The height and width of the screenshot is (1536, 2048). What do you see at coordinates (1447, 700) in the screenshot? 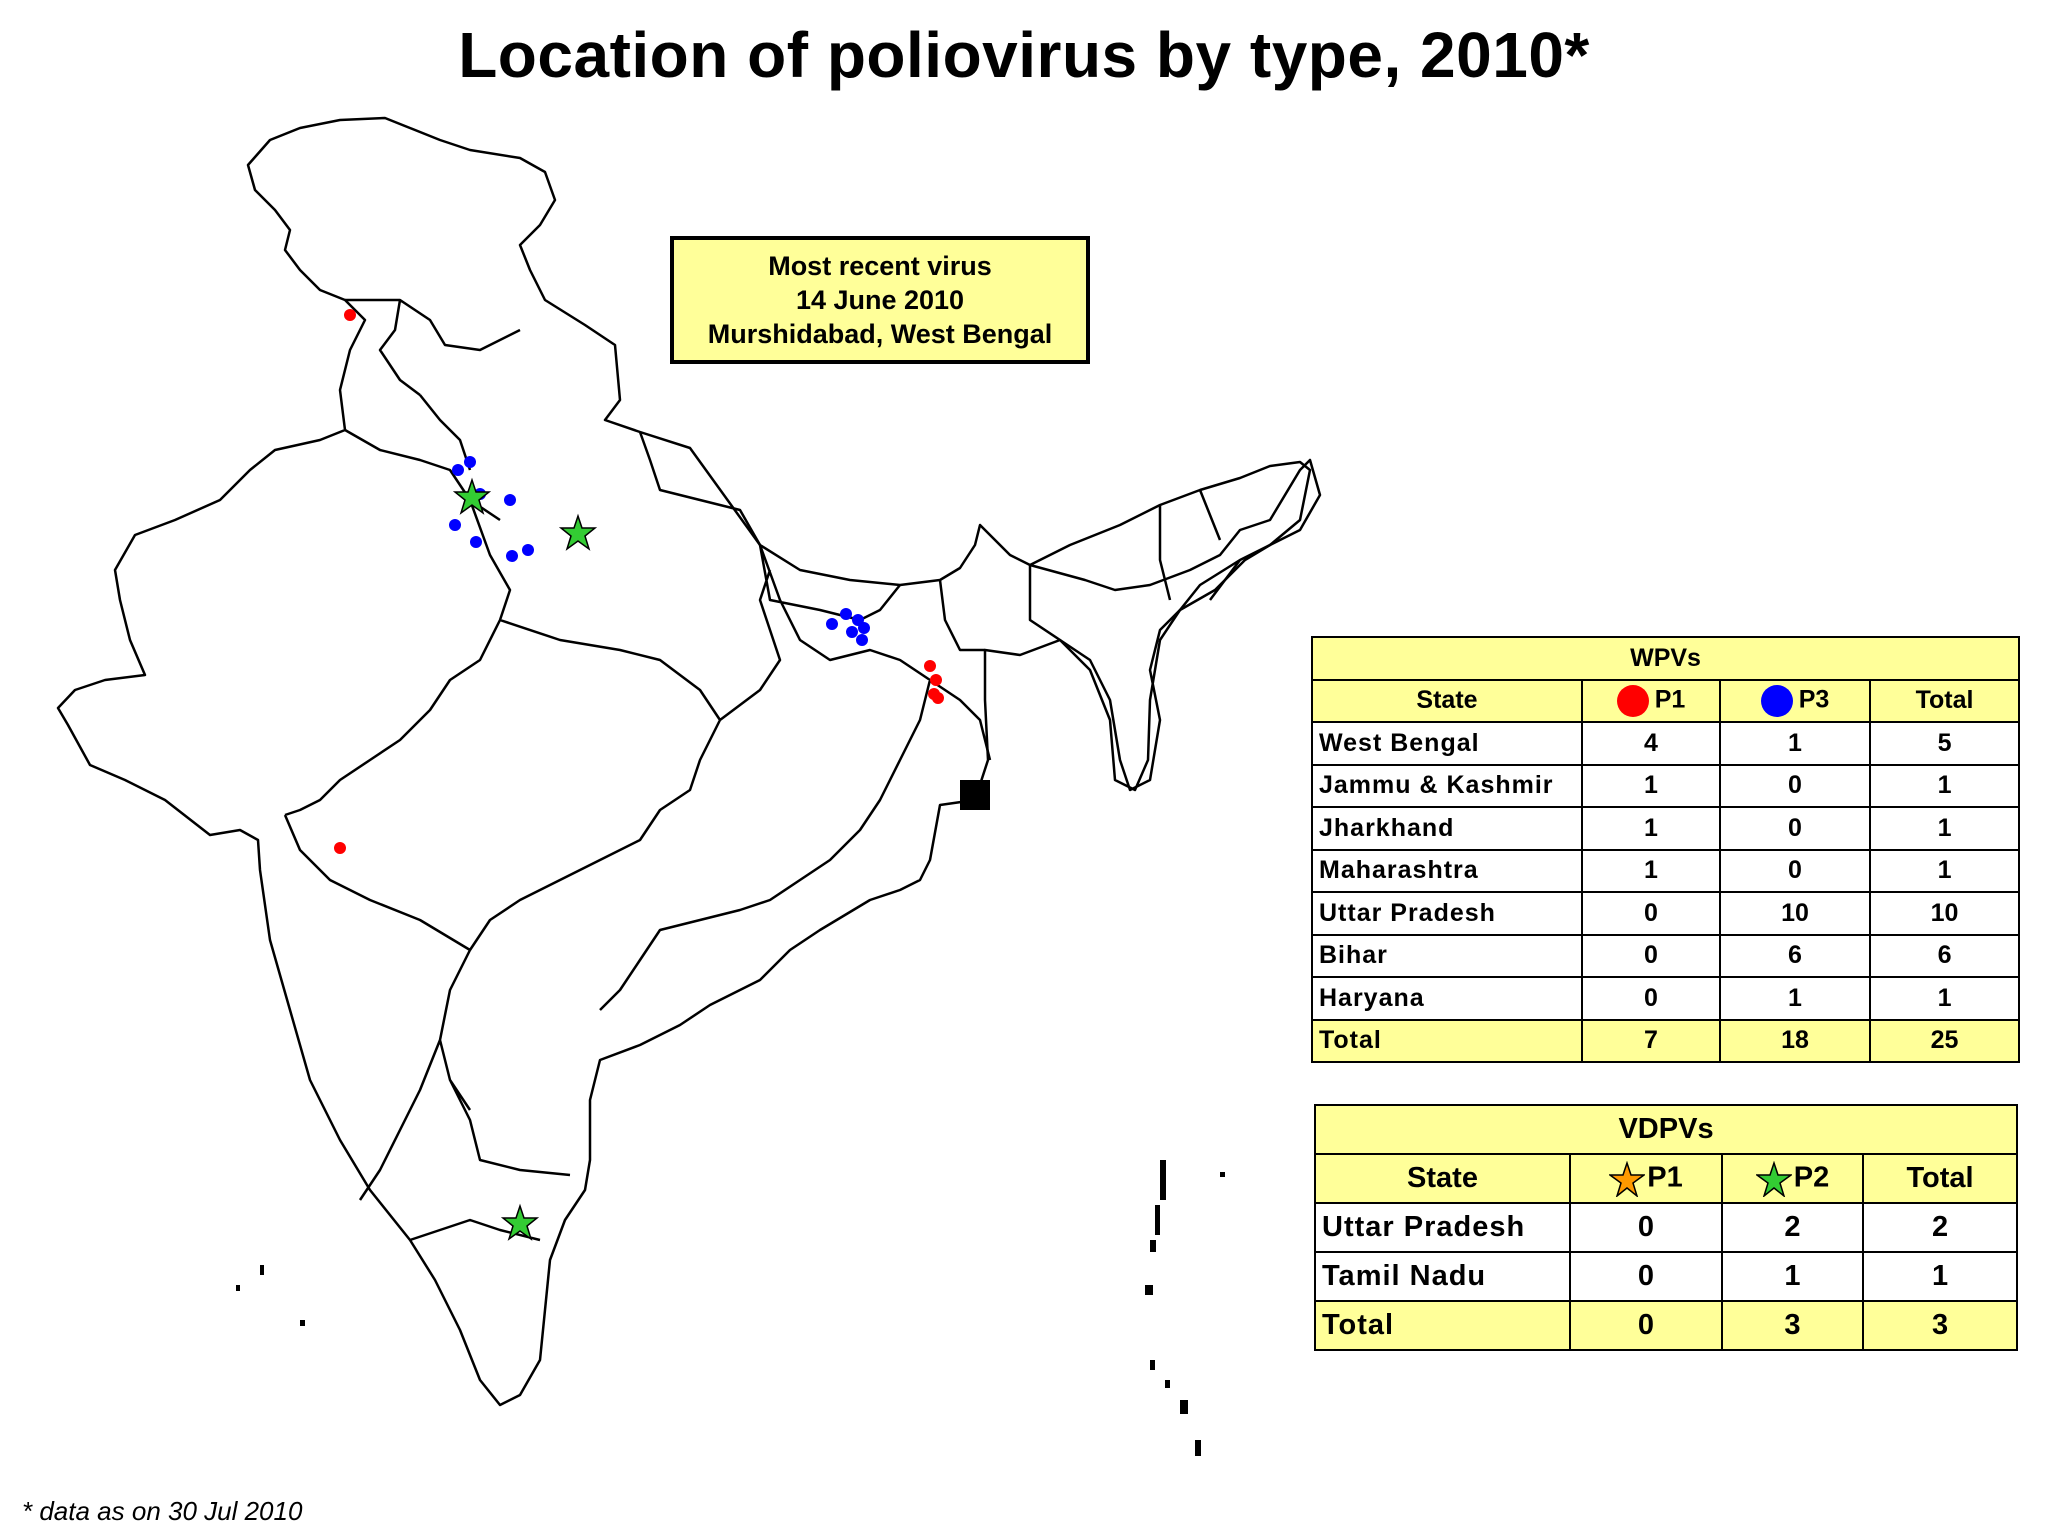
I see `wpv-col-state: State` at bounding box center [1447, 700].